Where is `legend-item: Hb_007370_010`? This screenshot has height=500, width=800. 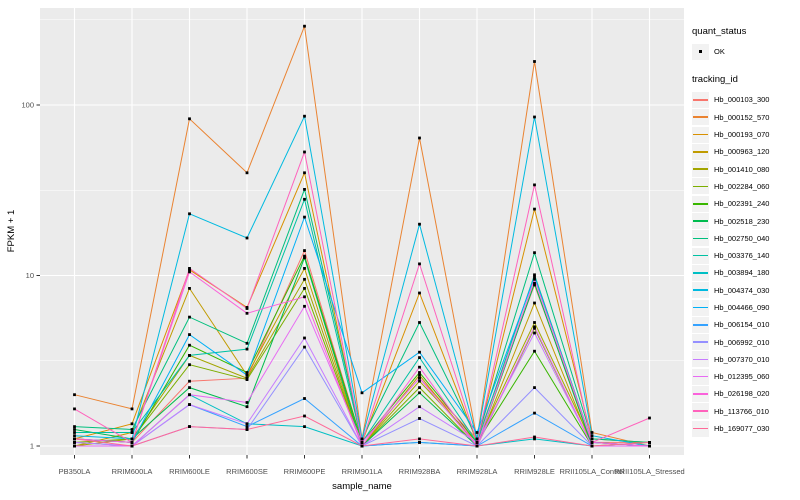 legend-item: Hb_007370_010 is located at coordinates (745, 359).